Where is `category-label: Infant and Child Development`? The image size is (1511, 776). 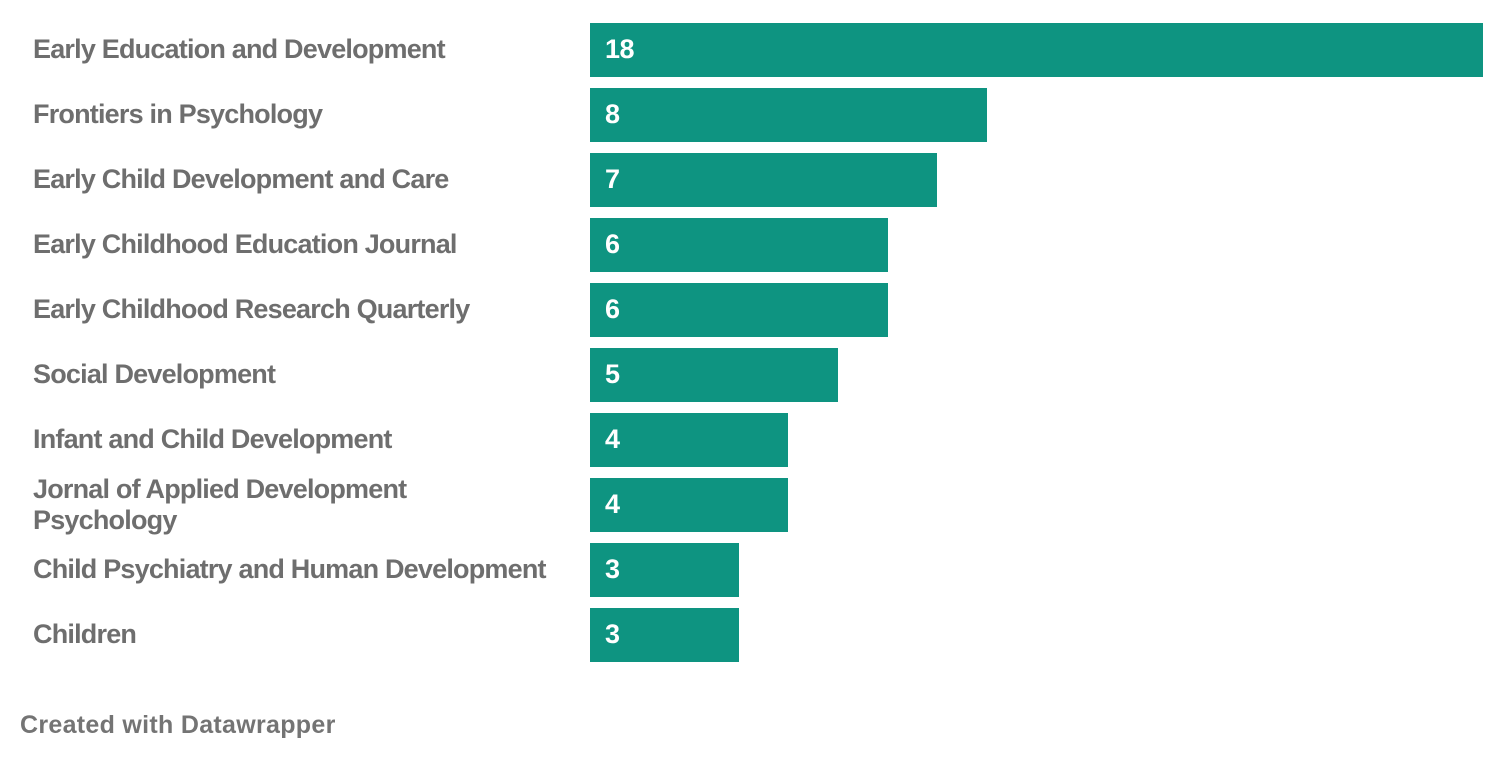 category-label: Infant and Child Development is located at coordinates (212, 439).